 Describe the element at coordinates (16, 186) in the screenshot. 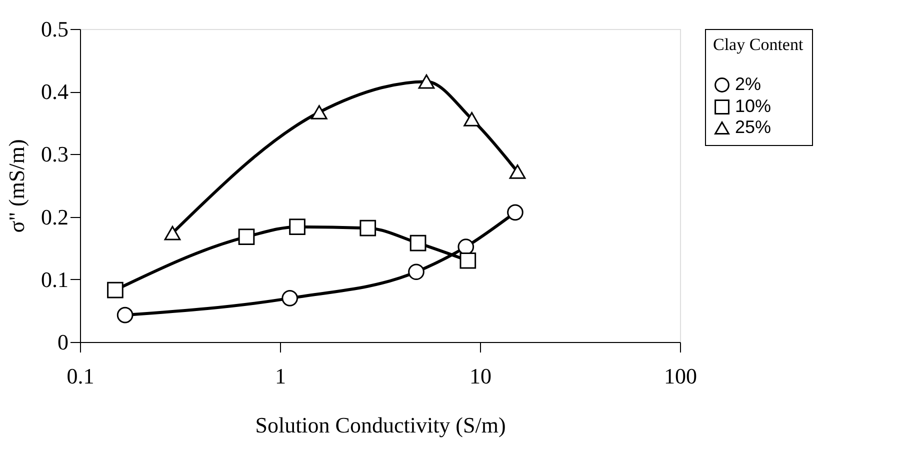

I see `y-axis-title: σ" (mS/m)` at that location.